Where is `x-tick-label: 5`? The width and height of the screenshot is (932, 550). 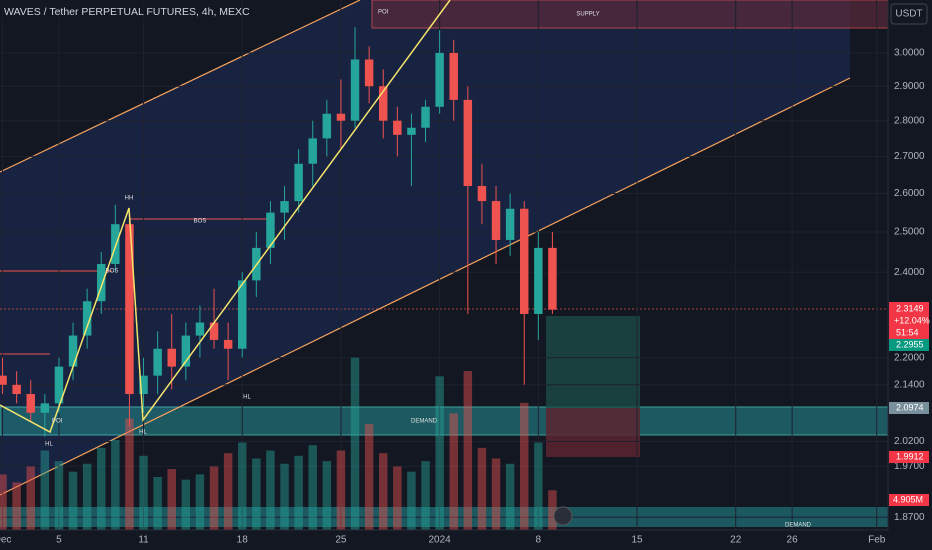 x-tick-label: 5 is located at coordinates (59, 540).